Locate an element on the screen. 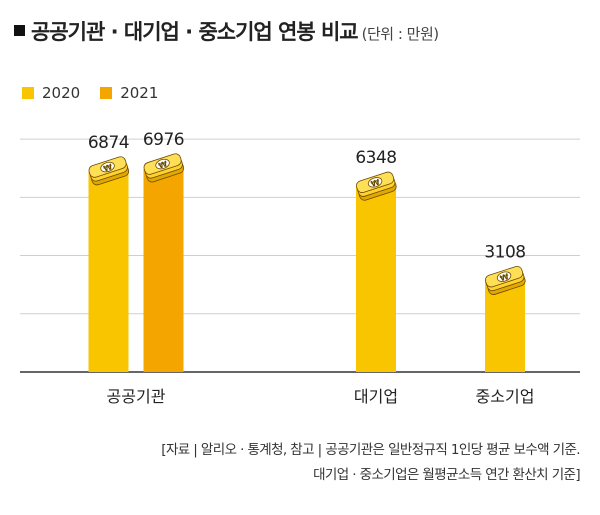  data-label-공공기관-2021: 6976 is located at coordinates (163, 140).